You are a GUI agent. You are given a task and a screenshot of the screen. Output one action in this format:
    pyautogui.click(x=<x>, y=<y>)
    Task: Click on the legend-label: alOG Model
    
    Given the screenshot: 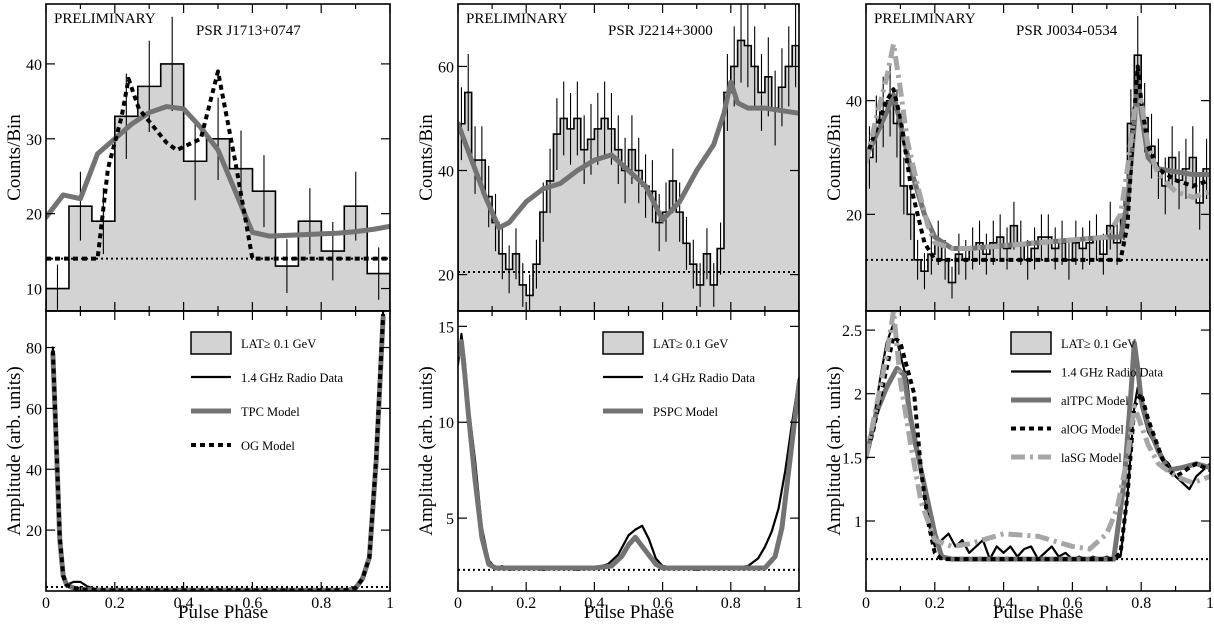 What is the action you would take?
    pyautogui.click(x=1092, y=430)
    